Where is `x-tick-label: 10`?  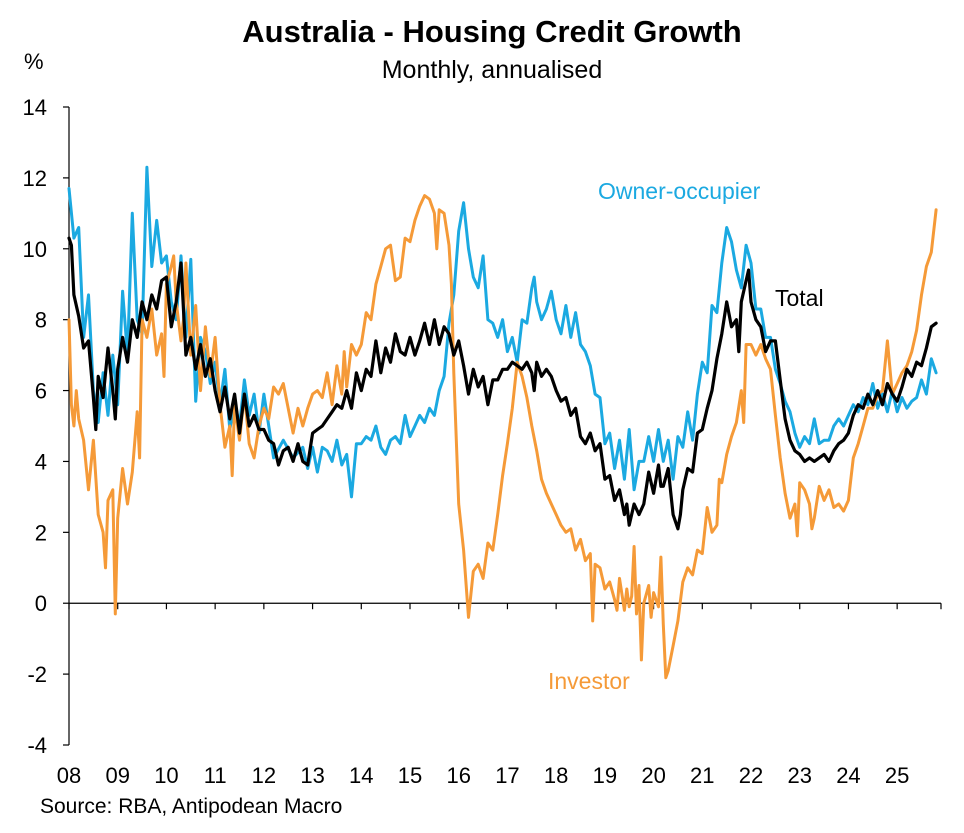
x-tick-label: 10 is located at coordinates (166, 775).